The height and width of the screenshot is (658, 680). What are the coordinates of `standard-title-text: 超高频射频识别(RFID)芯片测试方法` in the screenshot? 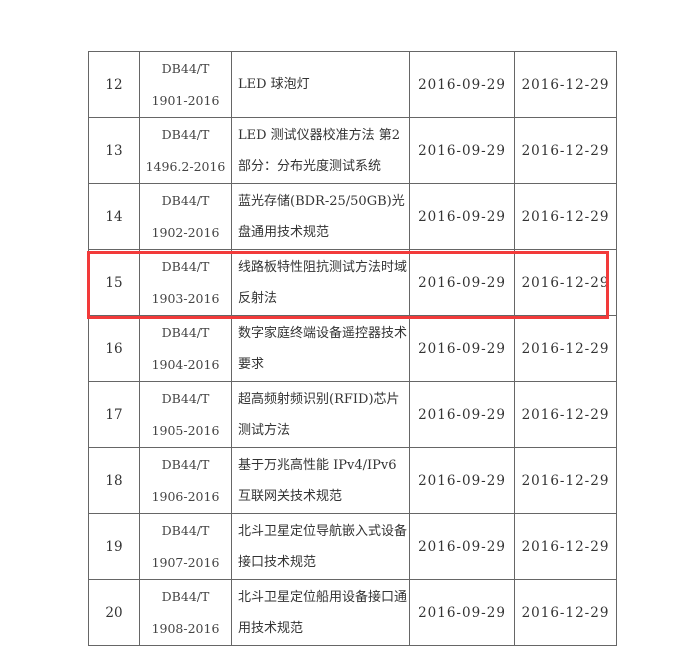 It's located at (319, 414).